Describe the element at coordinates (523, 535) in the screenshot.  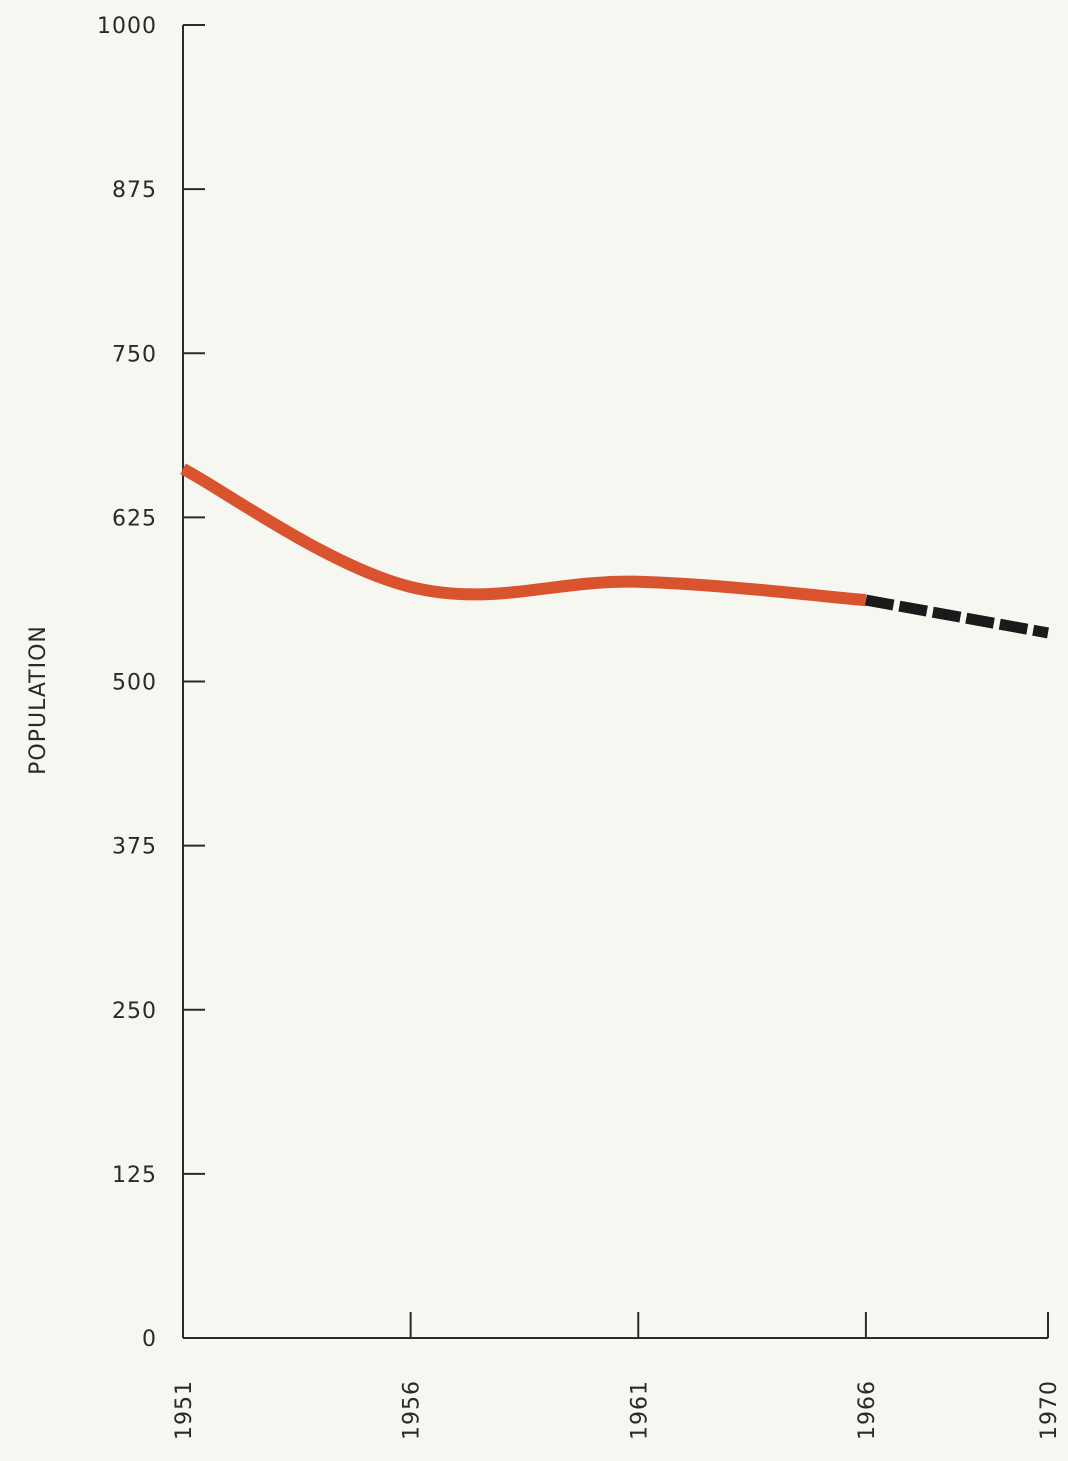
I see `series-line-actual` at that location.